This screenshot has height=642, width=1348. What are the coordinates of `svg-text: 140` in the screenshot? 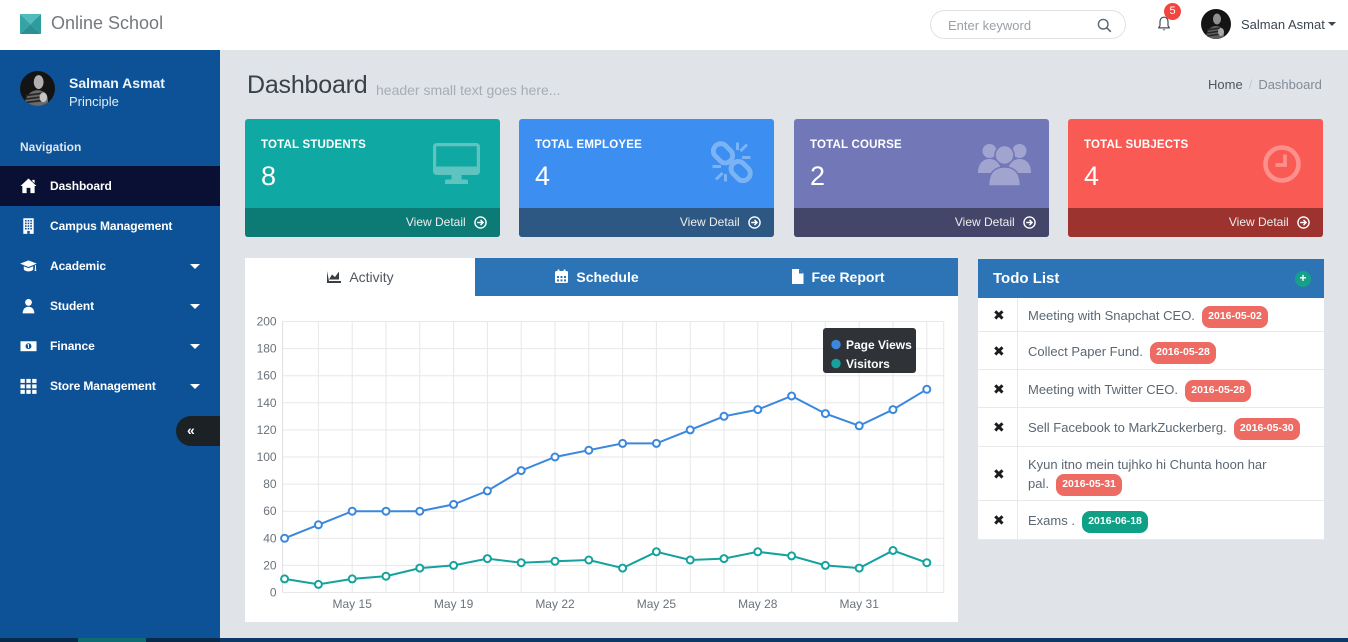 It's located at (267, 403).